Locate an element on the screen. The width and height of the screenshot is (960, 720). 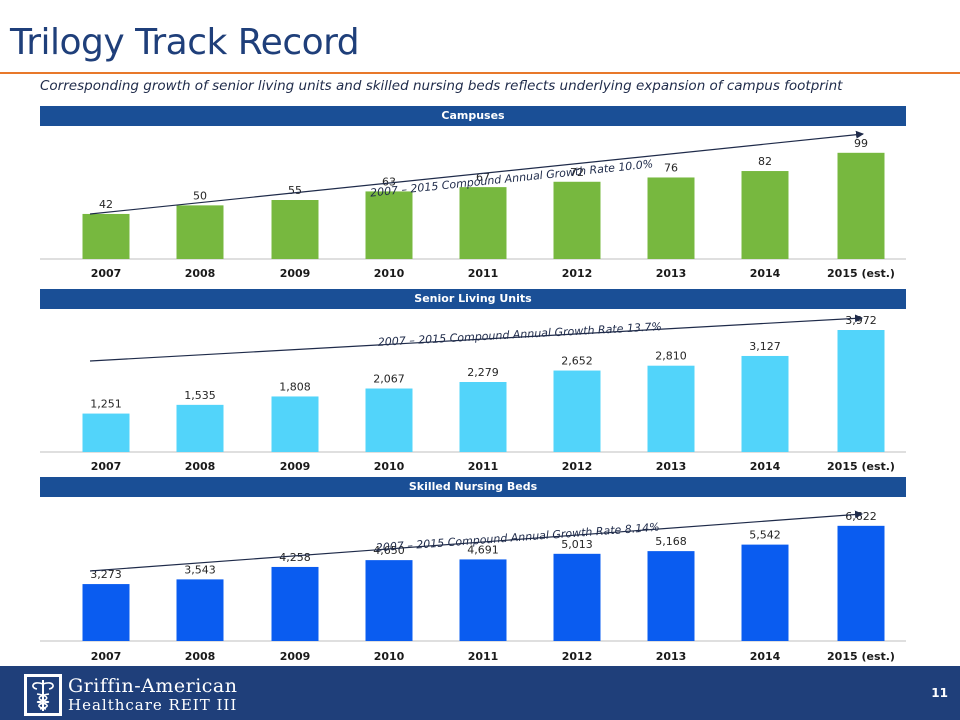
data-label: 82 is located at coordinates (765, 161).